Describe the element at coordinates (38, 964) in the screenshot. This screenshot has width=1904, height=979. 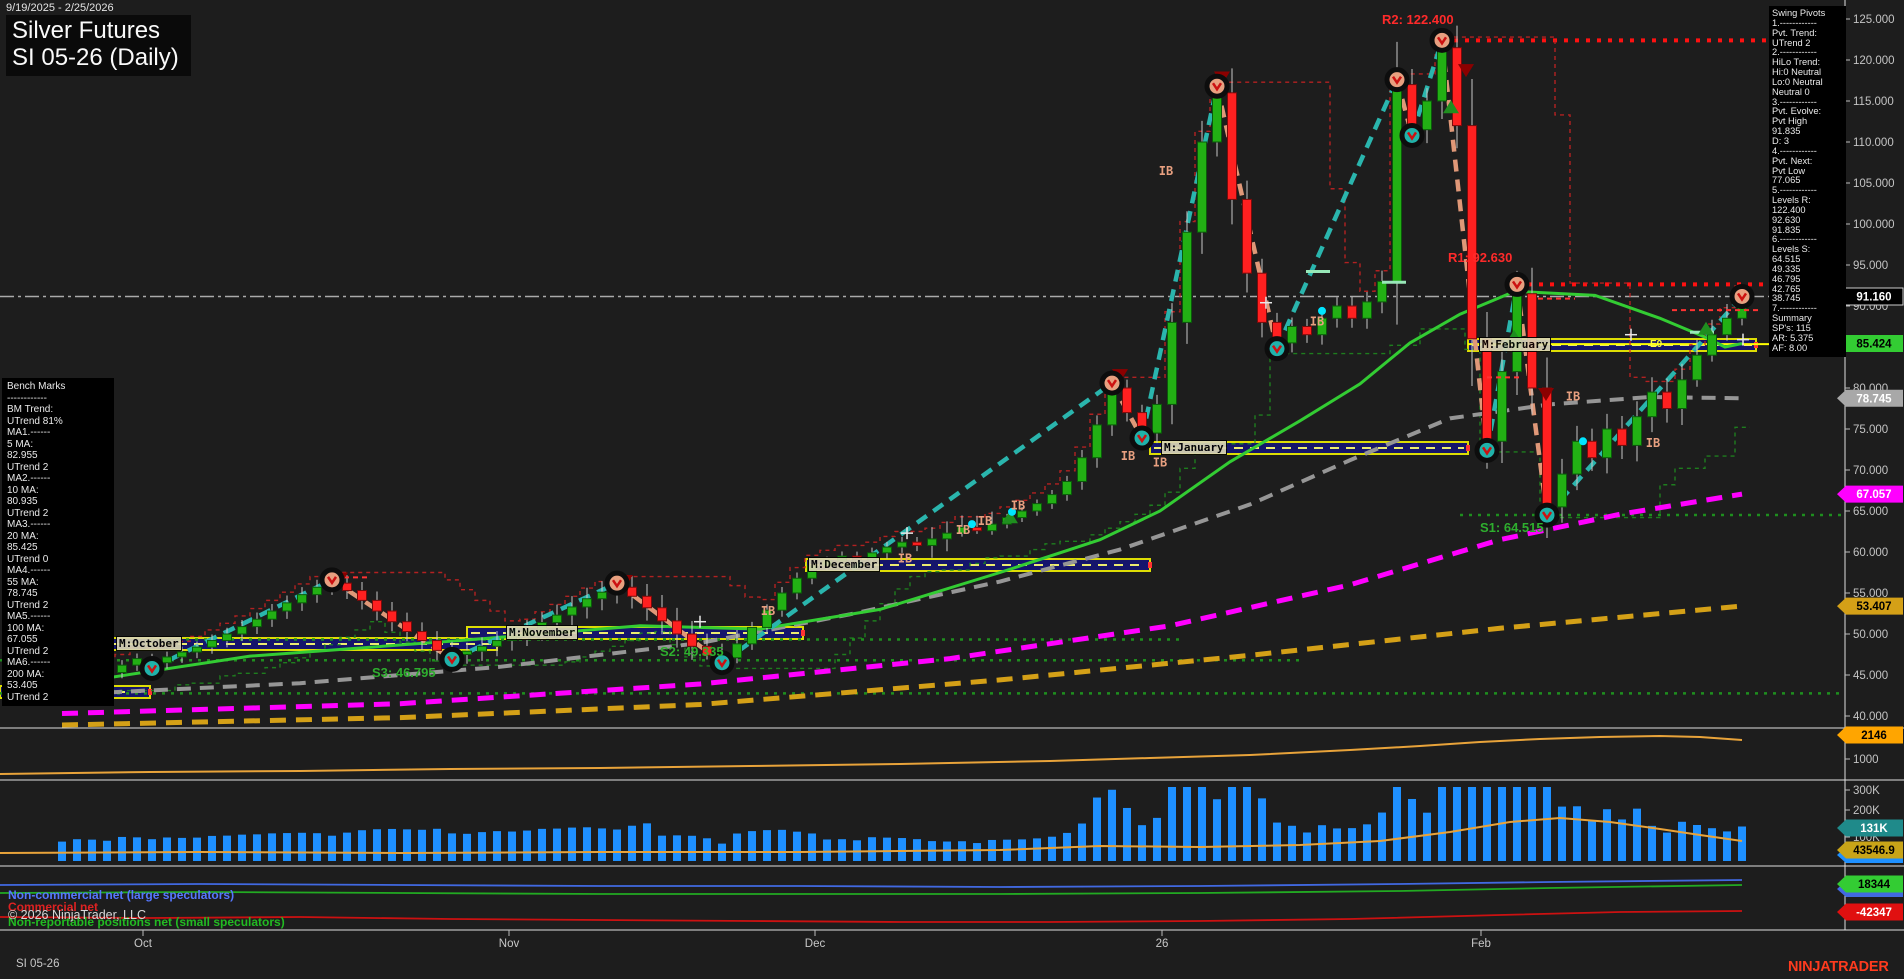
I see `tab-si-05-26: SI 05-26` at that location.